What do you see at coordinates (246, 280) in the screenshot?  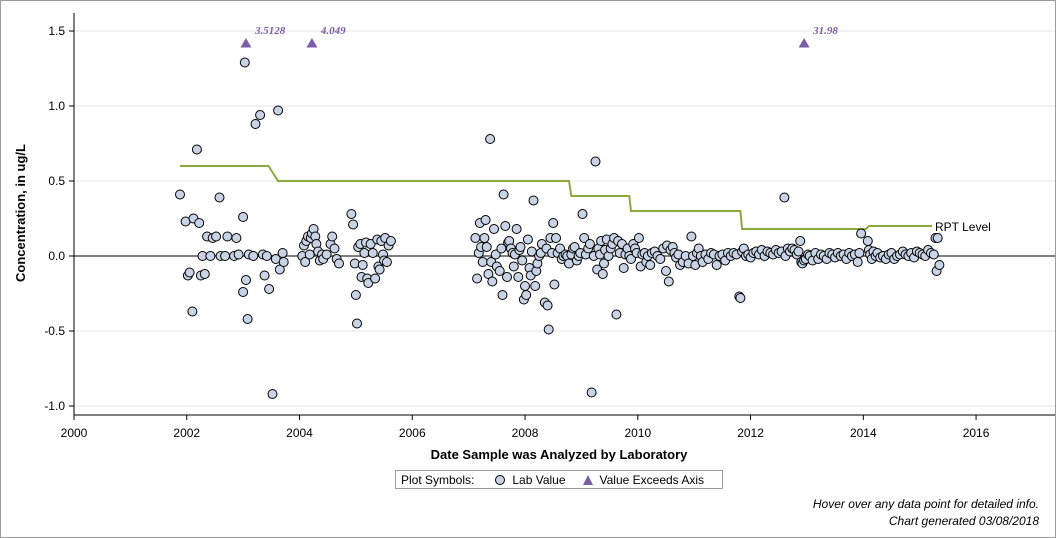 I see `lab-value-point: -0.16` at bounding box center [246, 280].